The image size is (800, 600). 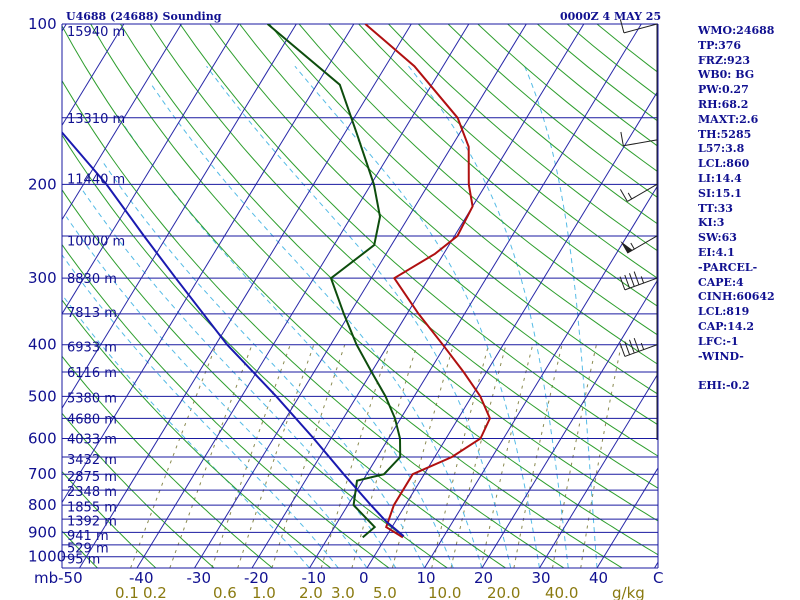 I want to click on mixing-ratio-label: 0.6, so click(x=225, y=592).